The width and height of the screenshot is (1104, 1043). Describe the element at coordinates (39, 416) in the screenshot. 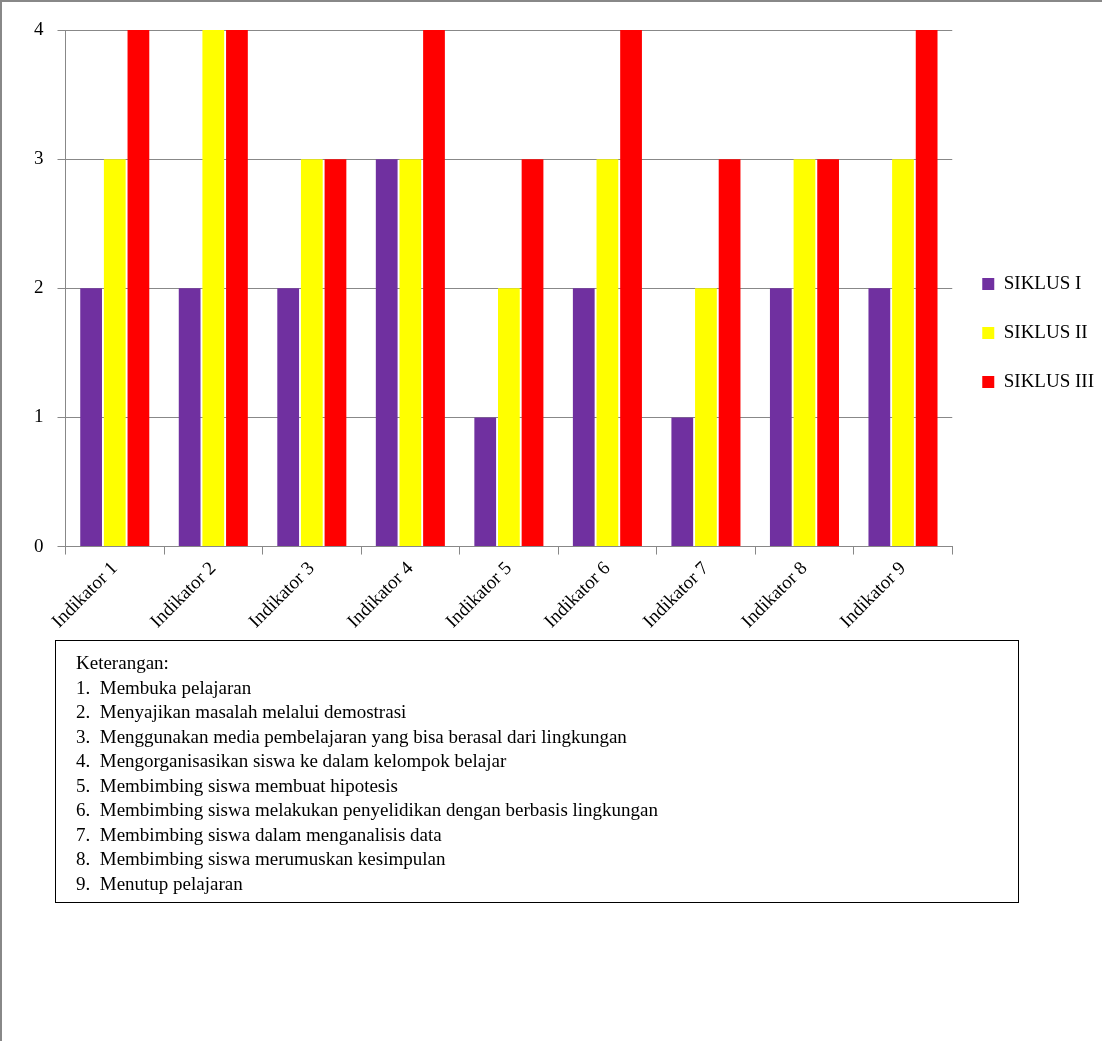

I see `y-tick-label: 1` at that location.